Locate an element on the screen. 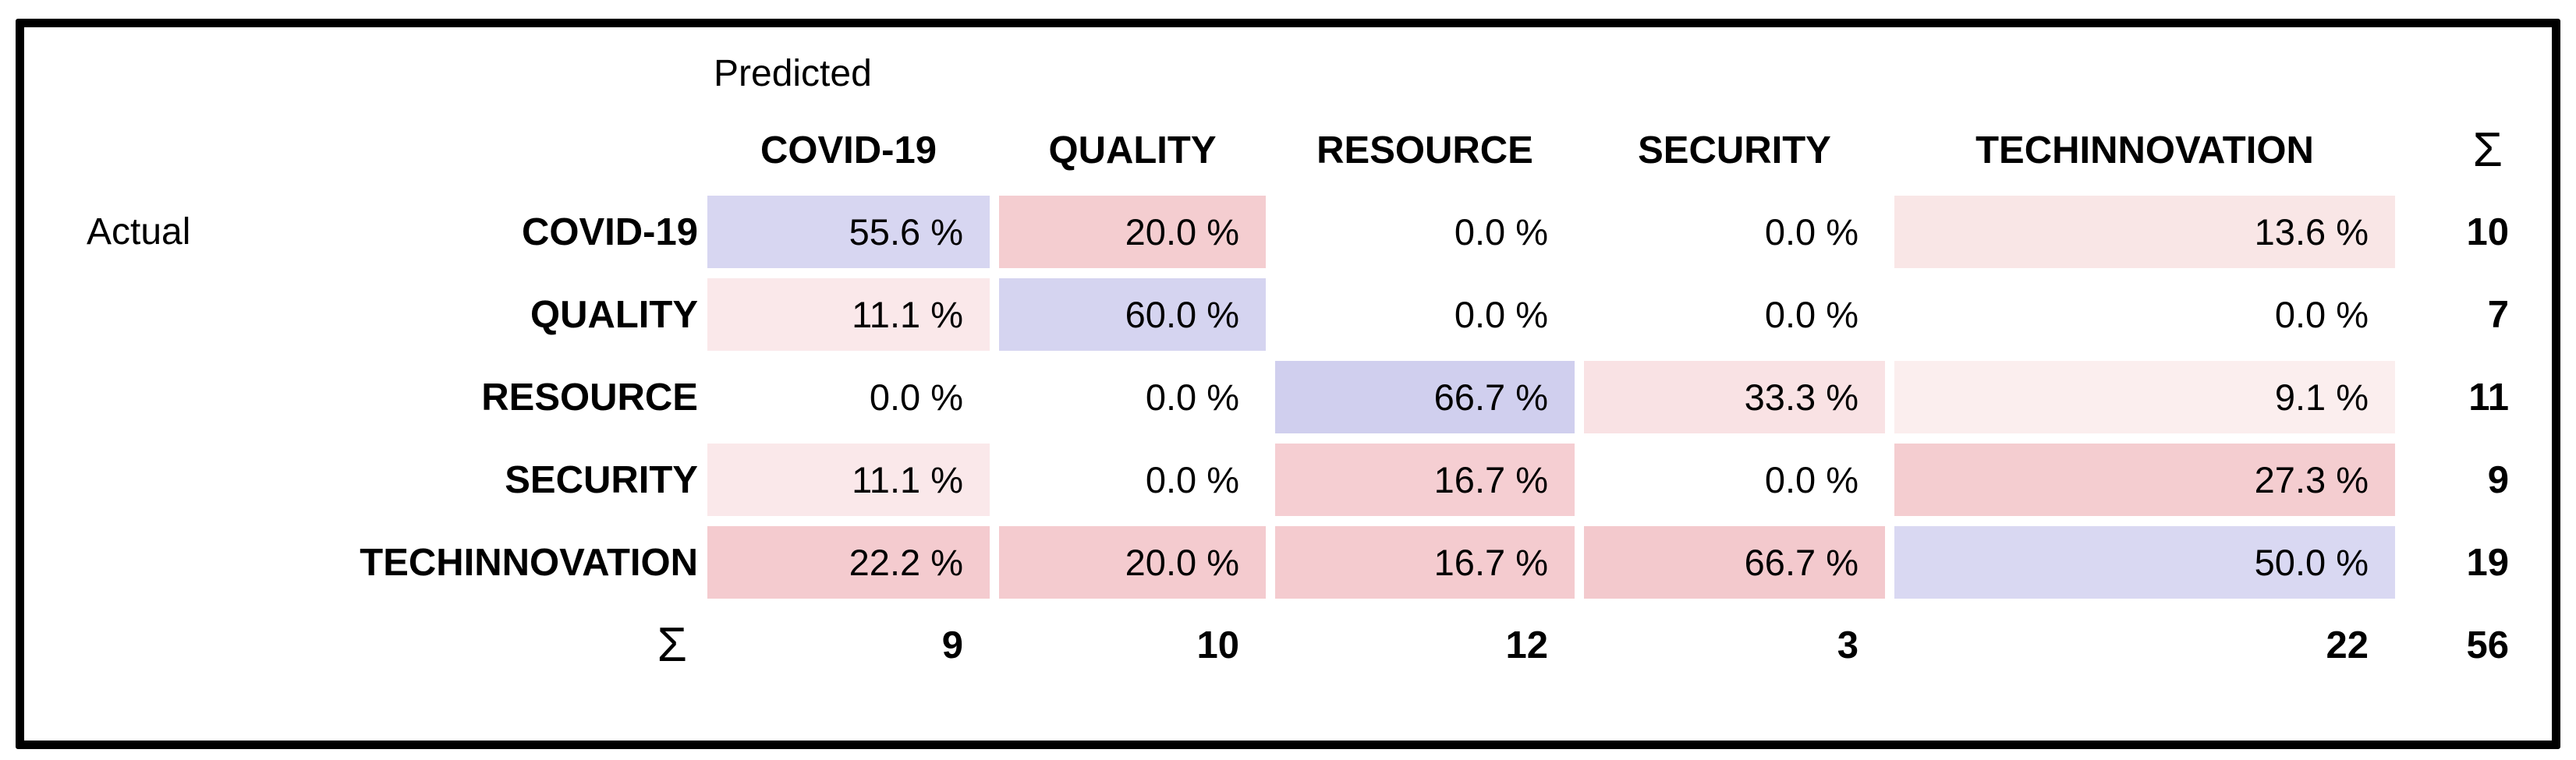 The height and width of the screenshot is (760, 2576). cell-security-covid-19: 11.1 % is located at coordinates (849, 480).